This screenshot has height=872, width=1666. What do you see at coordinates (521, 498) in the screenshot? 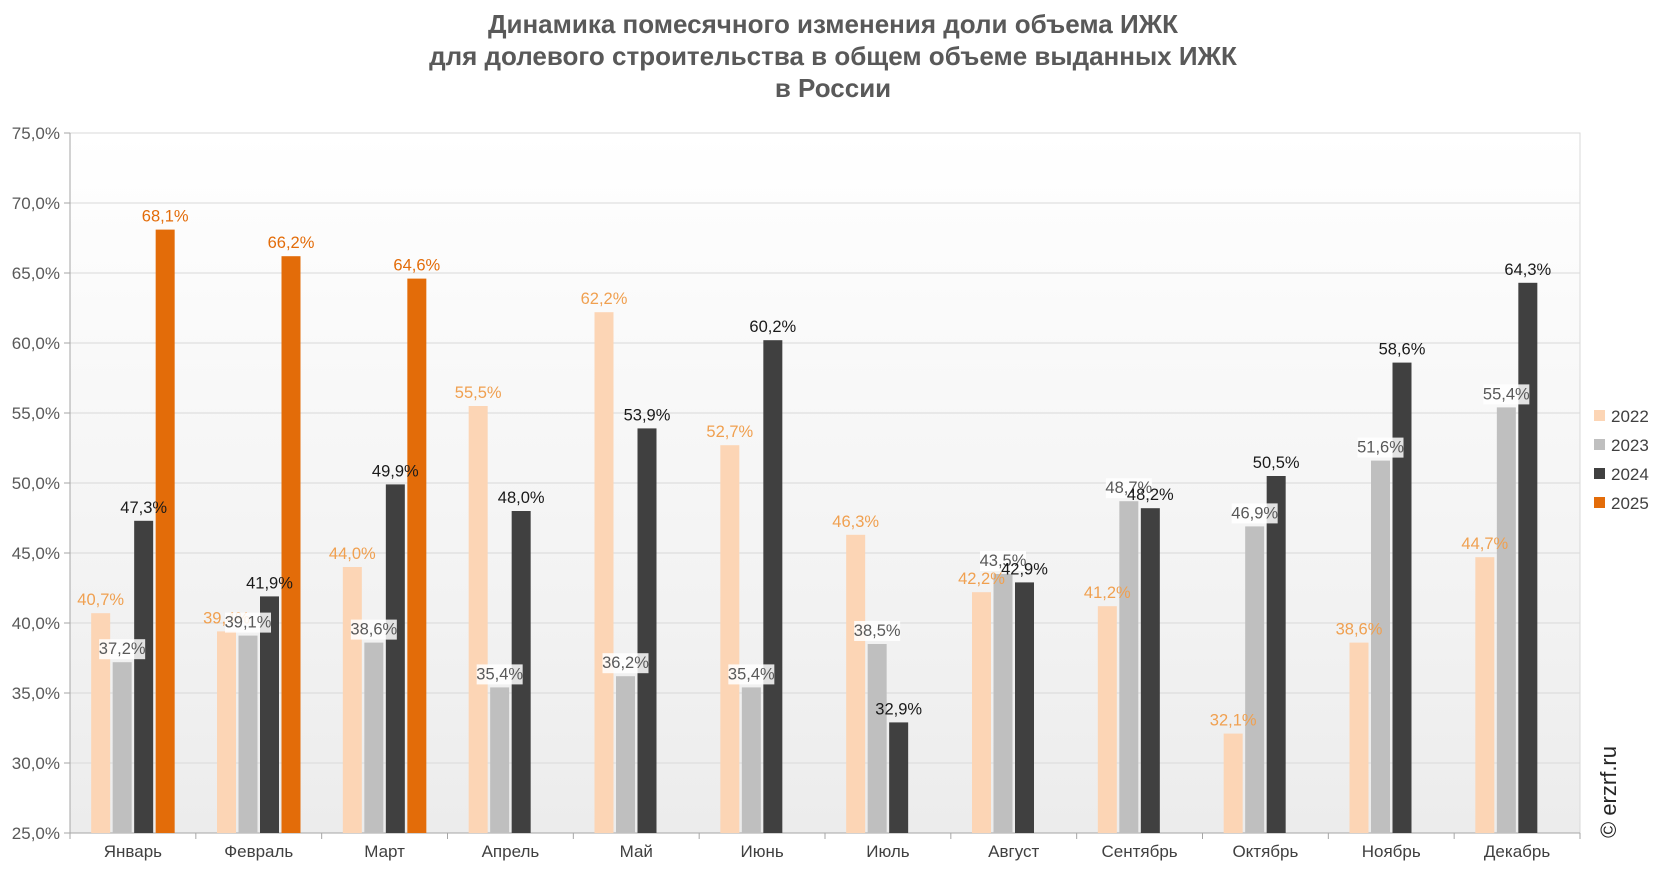
I see `data-label-2024: 48,0%` at bounding box center [521, 498].